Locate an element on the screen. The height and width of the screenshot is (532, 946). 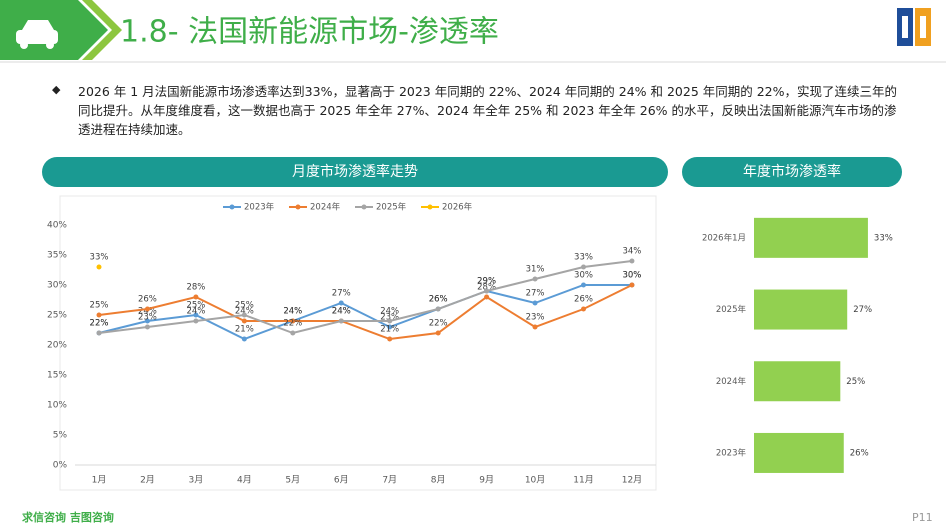
y-tick-label: 5% is located at coordinates (60, 436).